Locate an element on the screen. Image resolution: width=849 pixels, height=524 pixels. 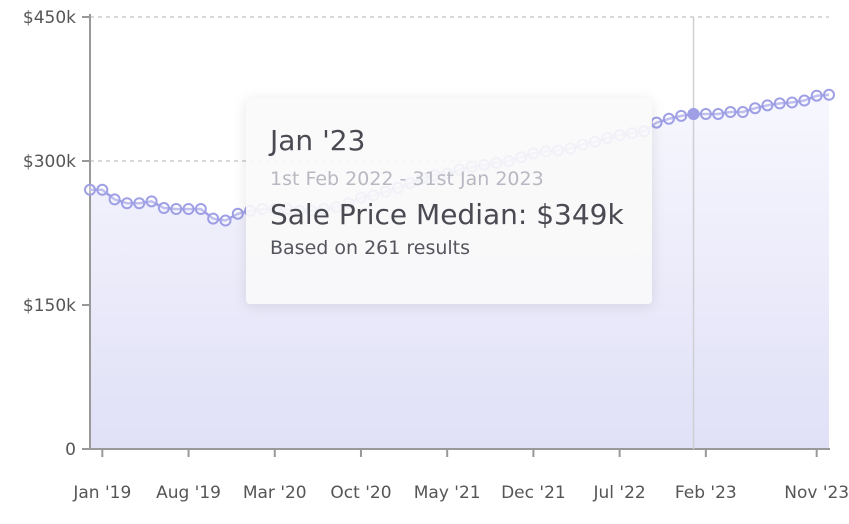
tooltip-value: Sale Price Median: $349k is located at coordinates (447, 214).